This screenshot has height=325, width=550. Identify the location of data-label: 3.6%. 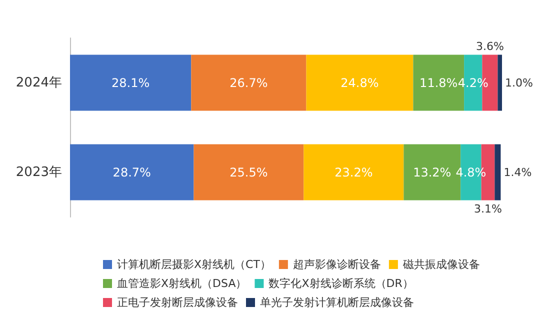
(490, 46).